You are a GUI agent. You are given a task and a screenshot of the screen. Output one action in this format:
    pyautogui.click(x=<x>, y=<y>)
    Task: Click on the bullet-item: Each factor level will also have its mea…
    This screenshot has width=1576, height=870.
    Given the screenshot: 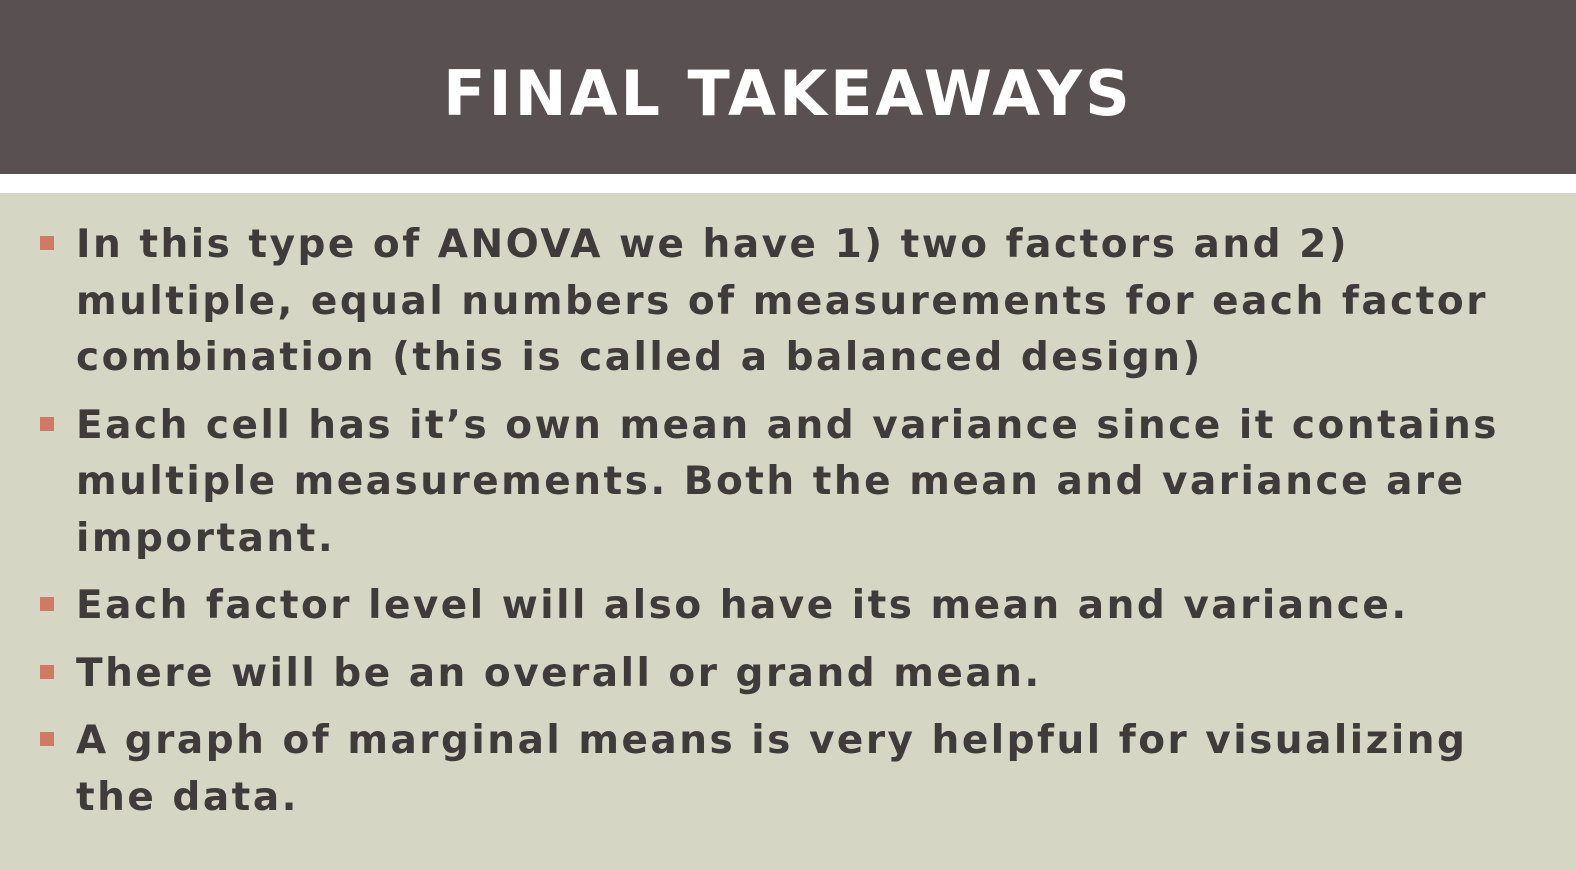 What is the action you would take?
    pyautogui.click(x=793, y=606)
    